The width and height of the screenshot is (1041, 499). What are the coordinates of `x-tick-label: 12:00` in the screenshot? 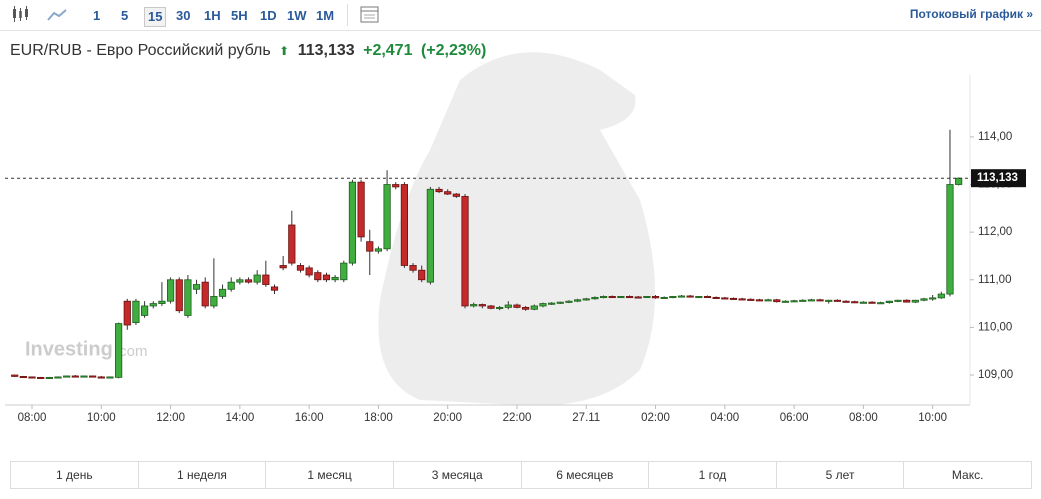 It's located at (170, 418).